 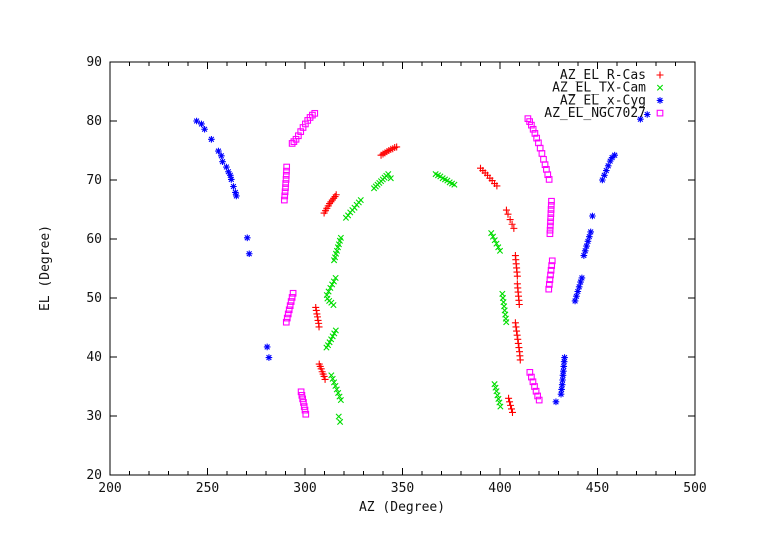 What do you see at coordinates (603, 100) in the screenshot?
I see `legend-label: AZ_EL_x-Cyg` at bounding box center [603, 100].